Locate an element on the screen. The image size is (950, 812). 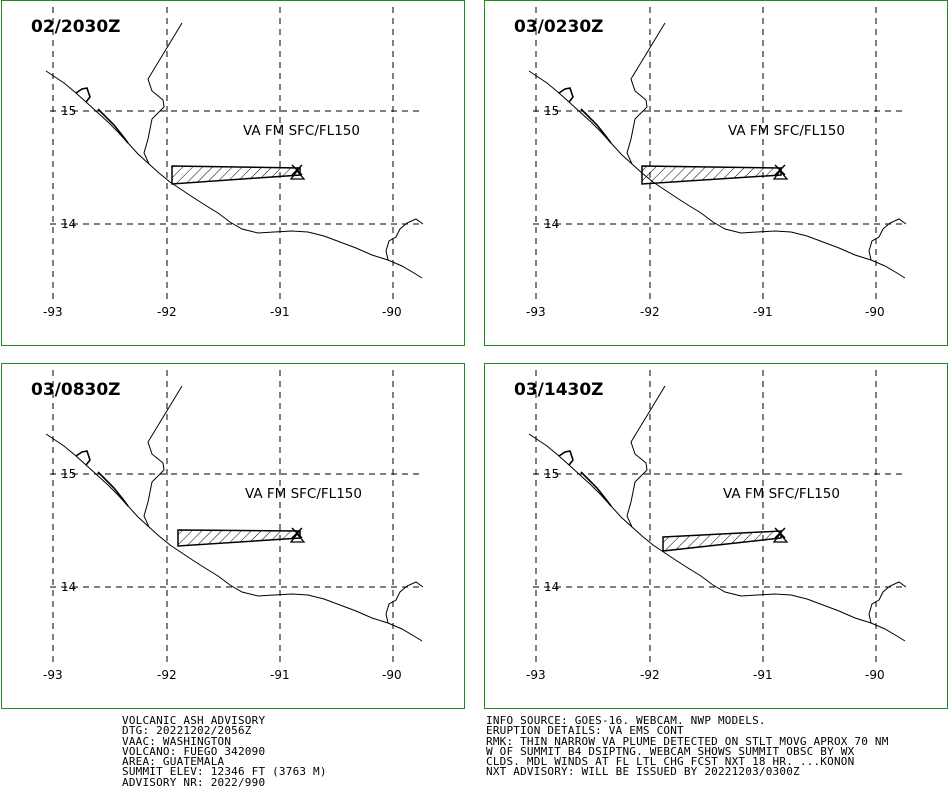
advisory-line: VOLCANO: FUEGO 342090 is located at coordinates (194, 751).